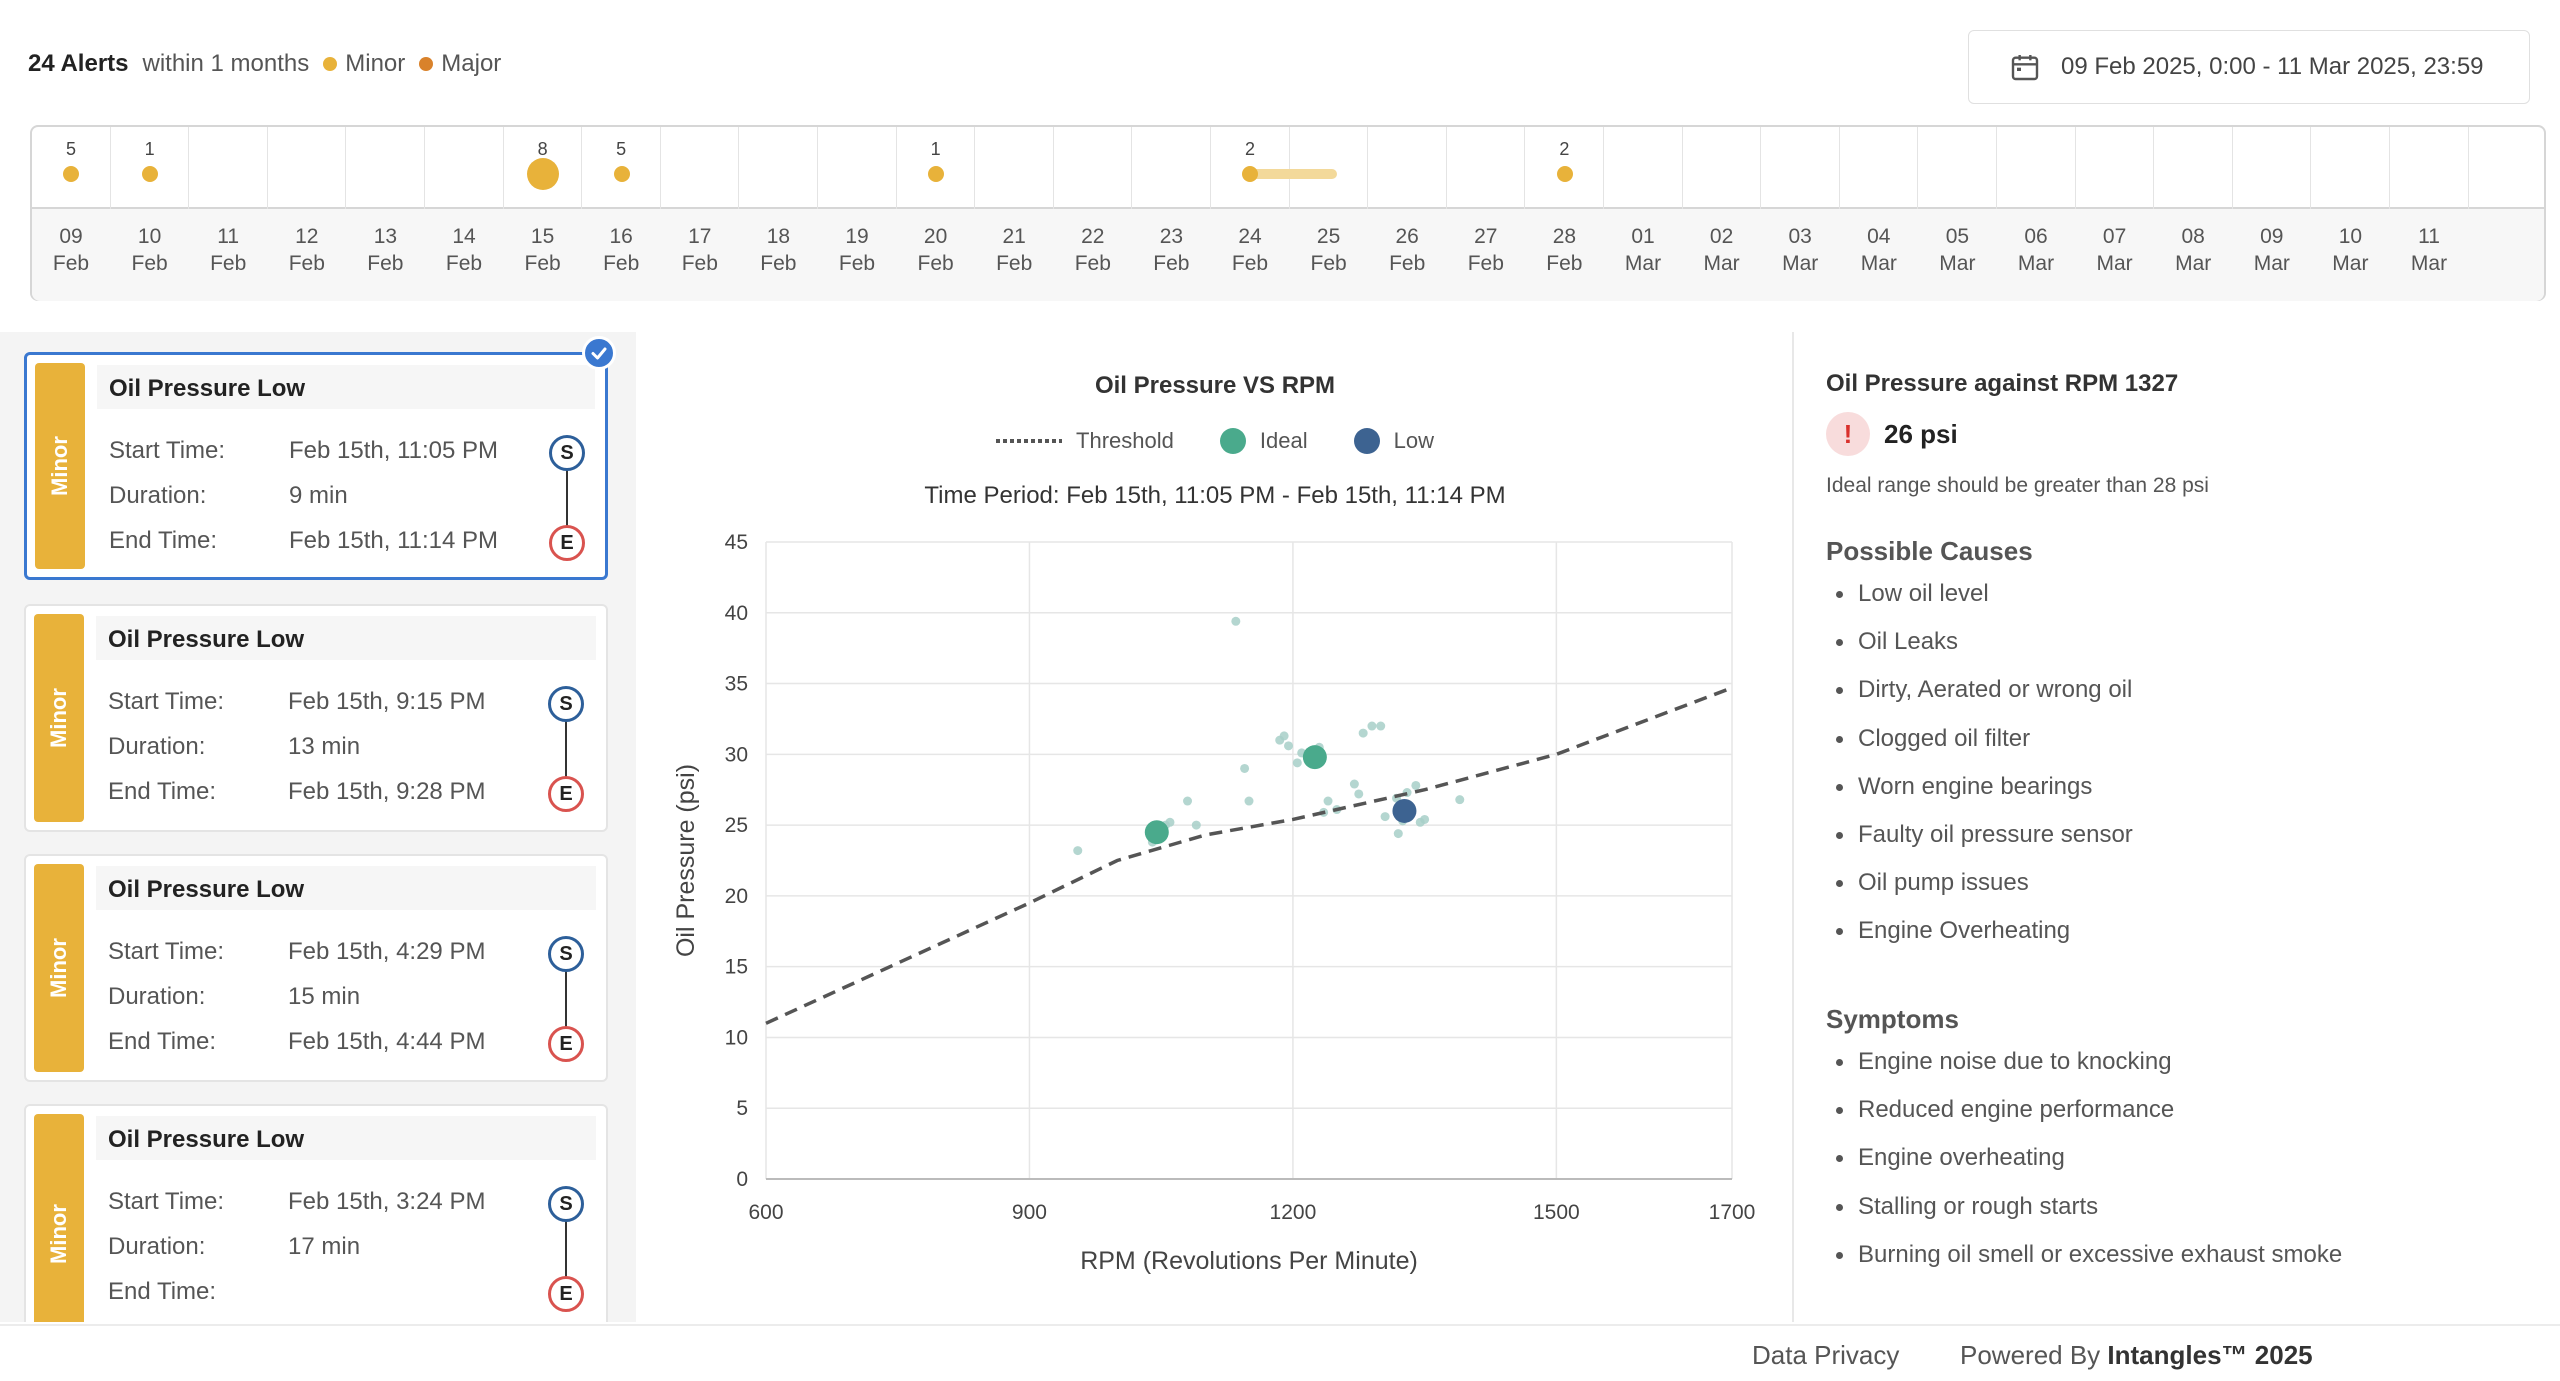  I want to click on duration-value: 9 min, so click(318, 495).